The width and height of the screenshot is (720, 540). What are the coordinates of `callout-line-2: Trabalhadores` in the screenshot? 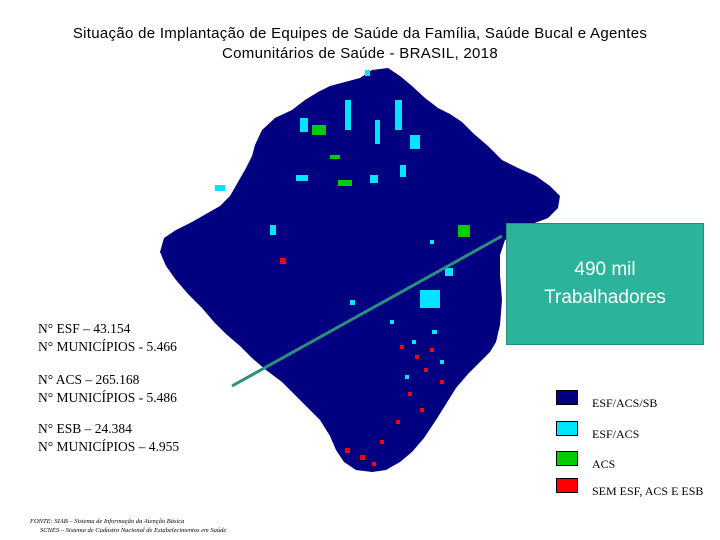 It's located at (605, 297).